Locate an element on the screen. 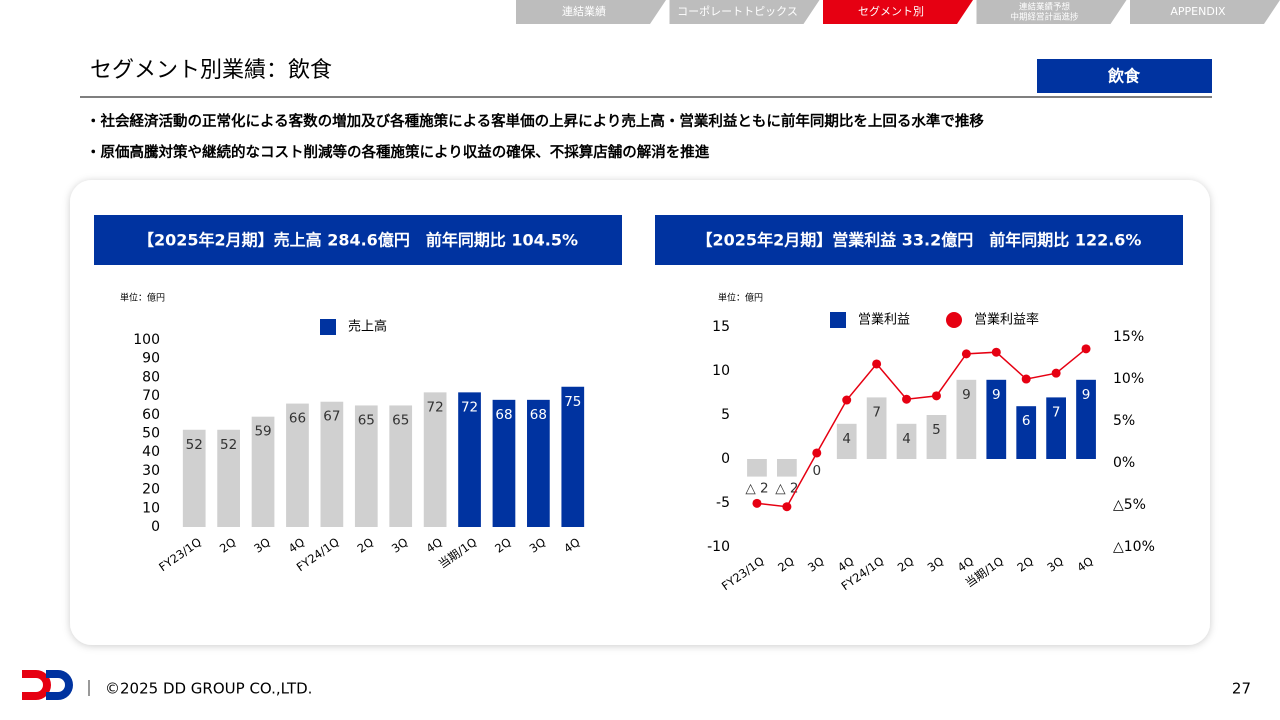  y-tick-label: 20 is located at coordinates (151, 490).